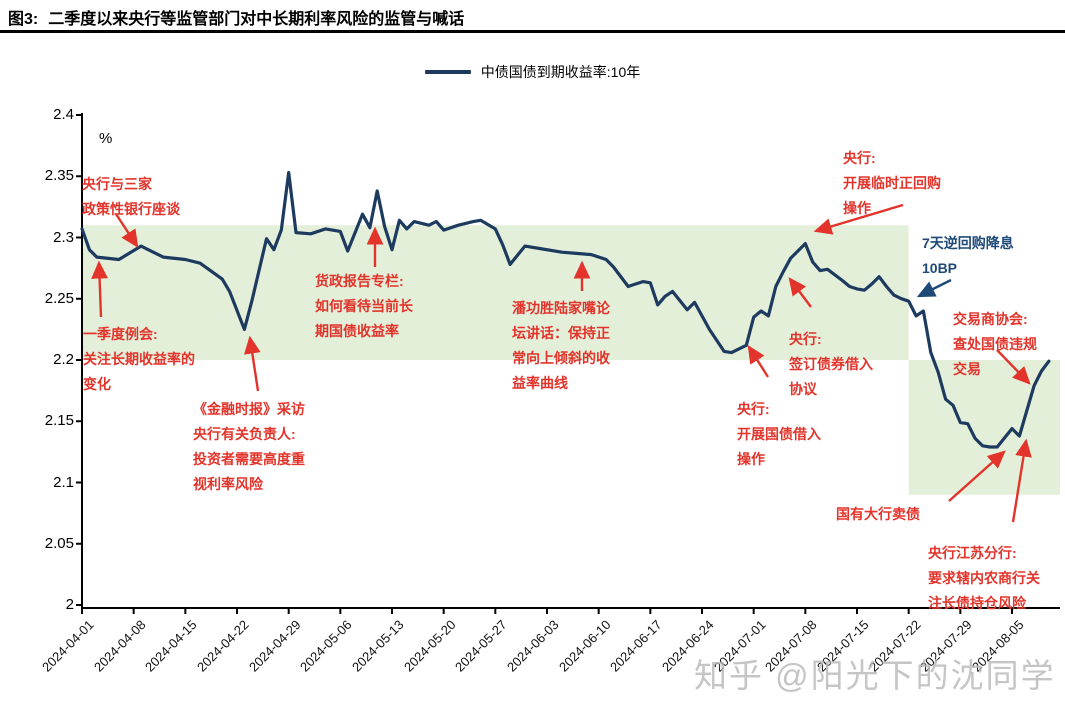  I want to click on annotation-temp-repo: 央行: 开展临时正回购 操作, so click(892, 183).